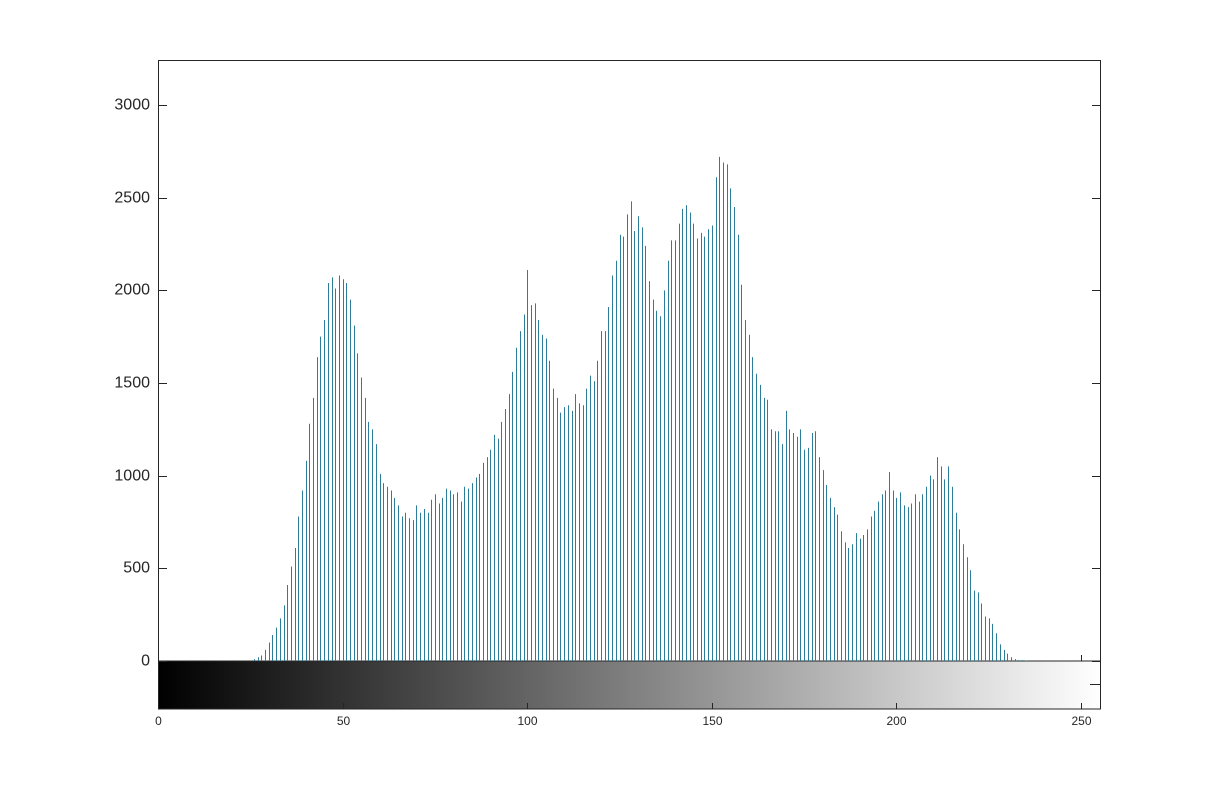  Describe the element at coordinates (132, 290) in the screenshot. I see `y-tick-label: 2000` at that location.